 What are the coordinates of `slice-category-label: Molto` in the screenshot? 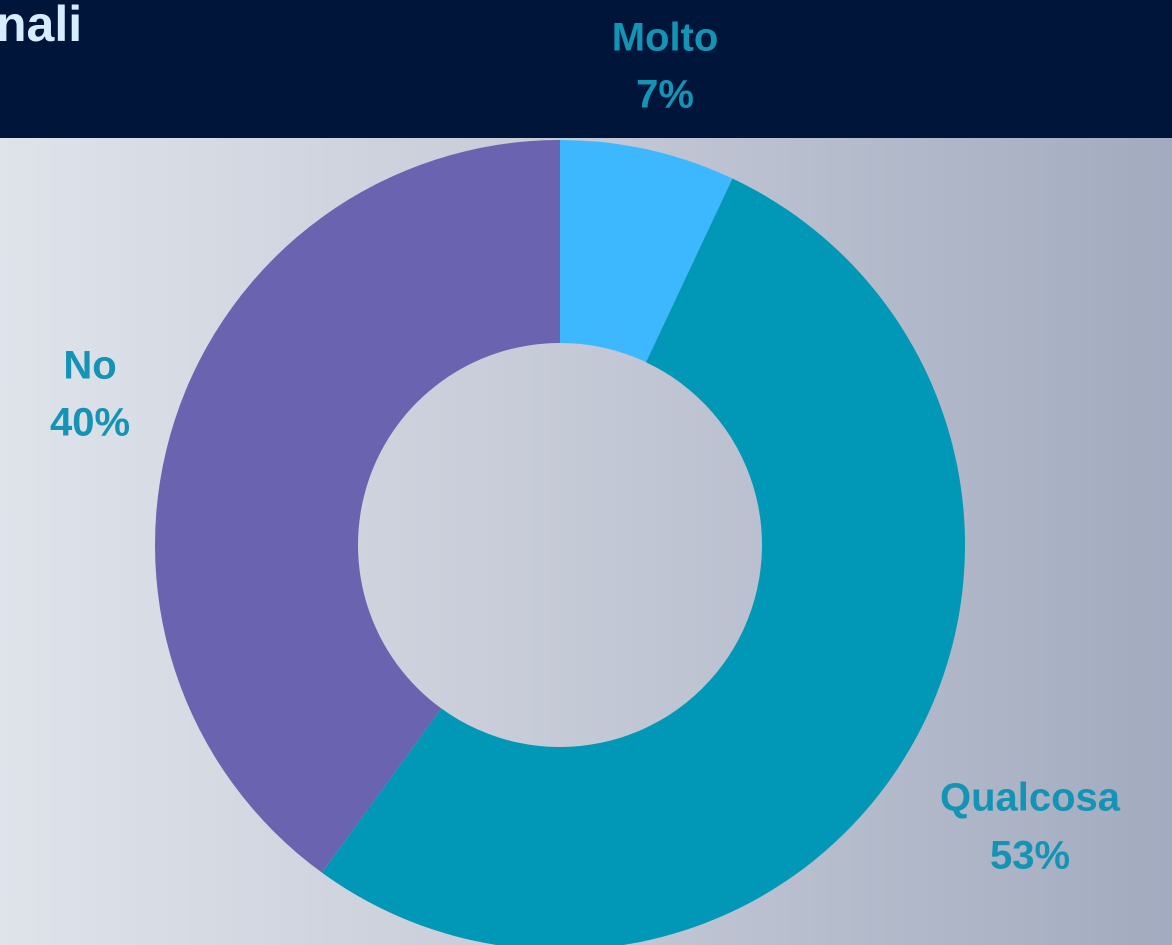 It's located at (665, 38).